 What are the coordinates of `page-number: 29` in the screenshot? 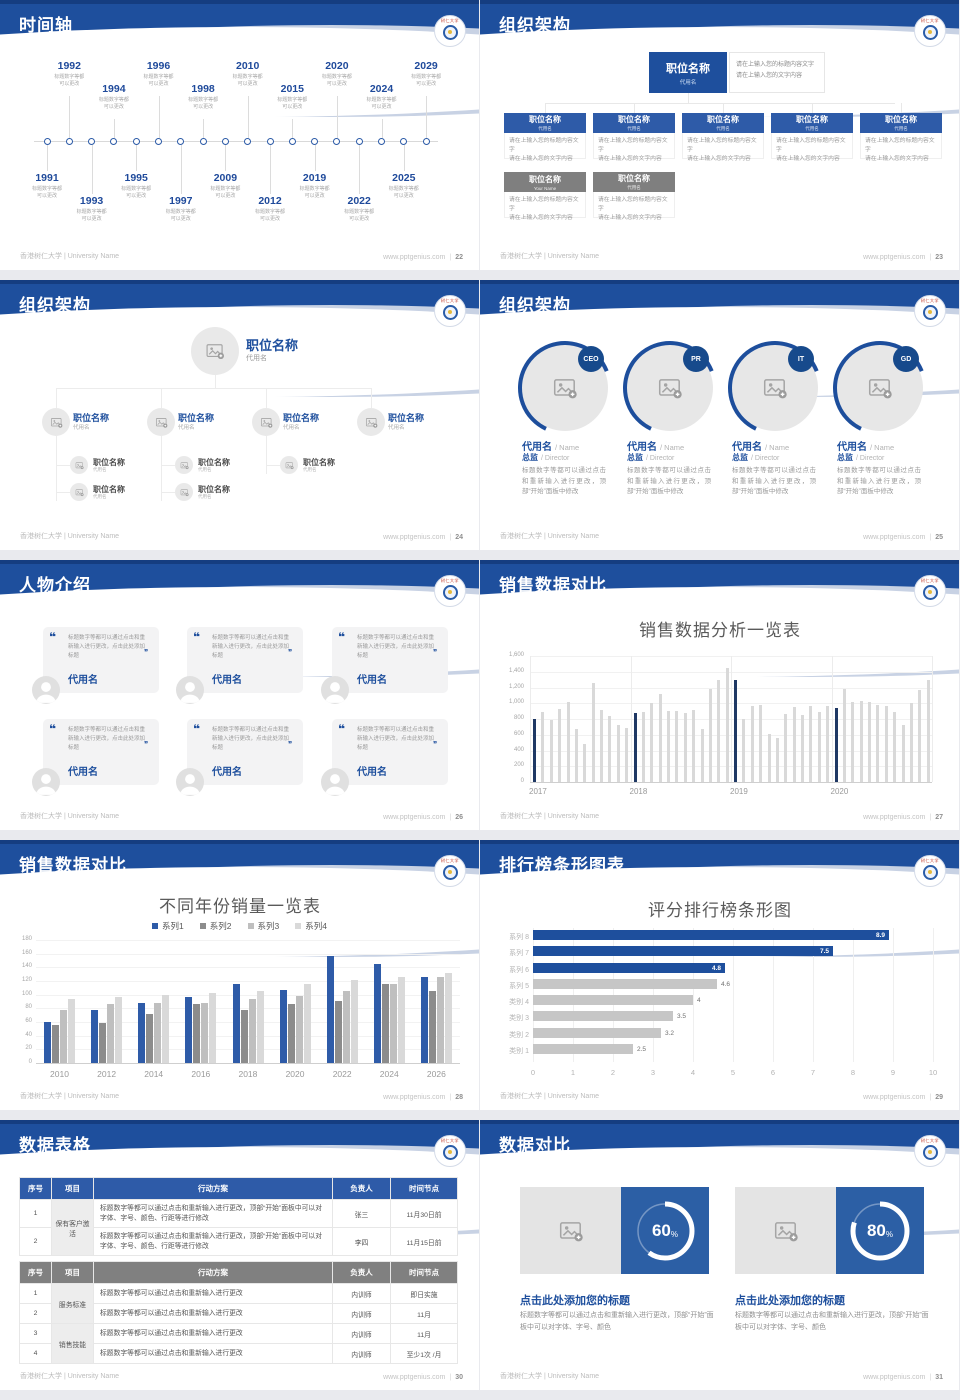 It's located at (939, 1097).